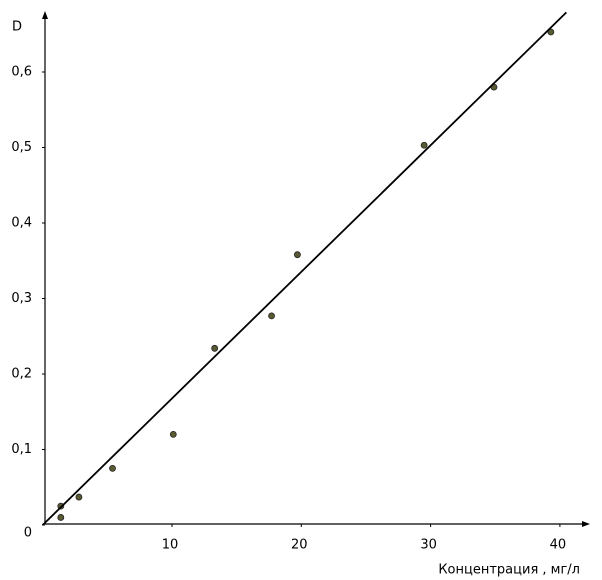 The image size is (602, 580). What do you see at coordinates (21, 72) in the screenshot?
I see `y-tick-label: 0,6` at bounding box center [21, 72].